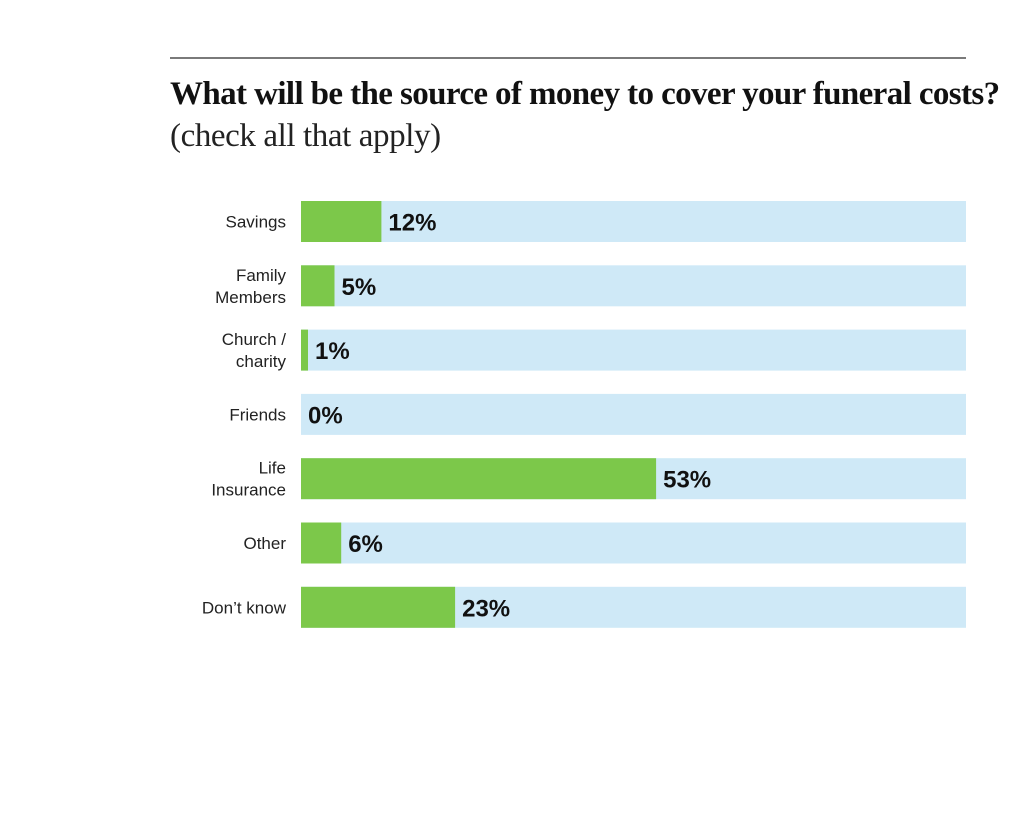 The width and height of the screenshot is (1024, 819). I want to click on category-label: Life, so click(272, 468).